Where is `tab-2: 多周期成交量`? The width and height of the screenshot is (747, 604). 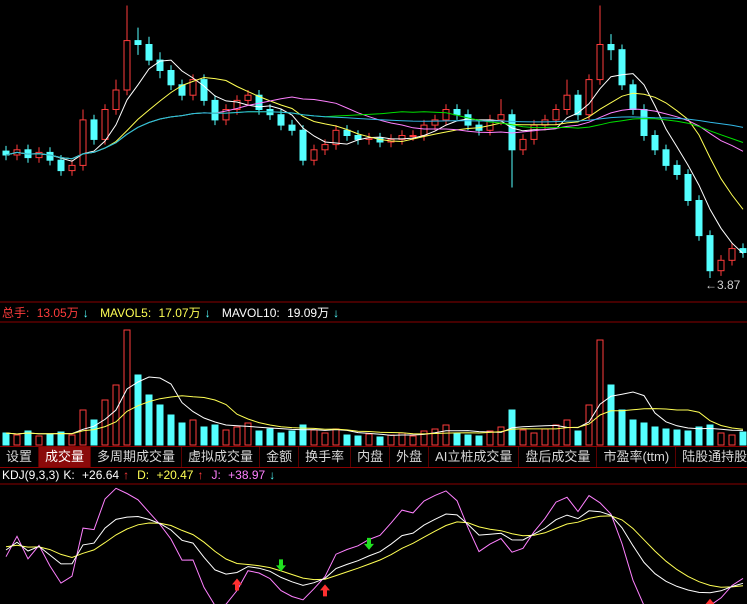
tab-2: 多周期成交量 is located at coordinates (137, 457).